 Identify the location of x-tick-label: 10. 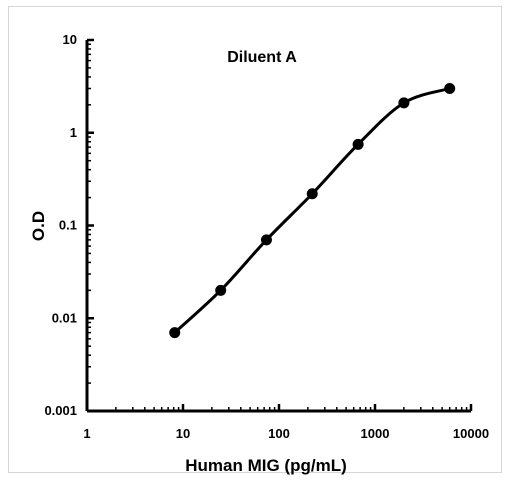
(183, 433).